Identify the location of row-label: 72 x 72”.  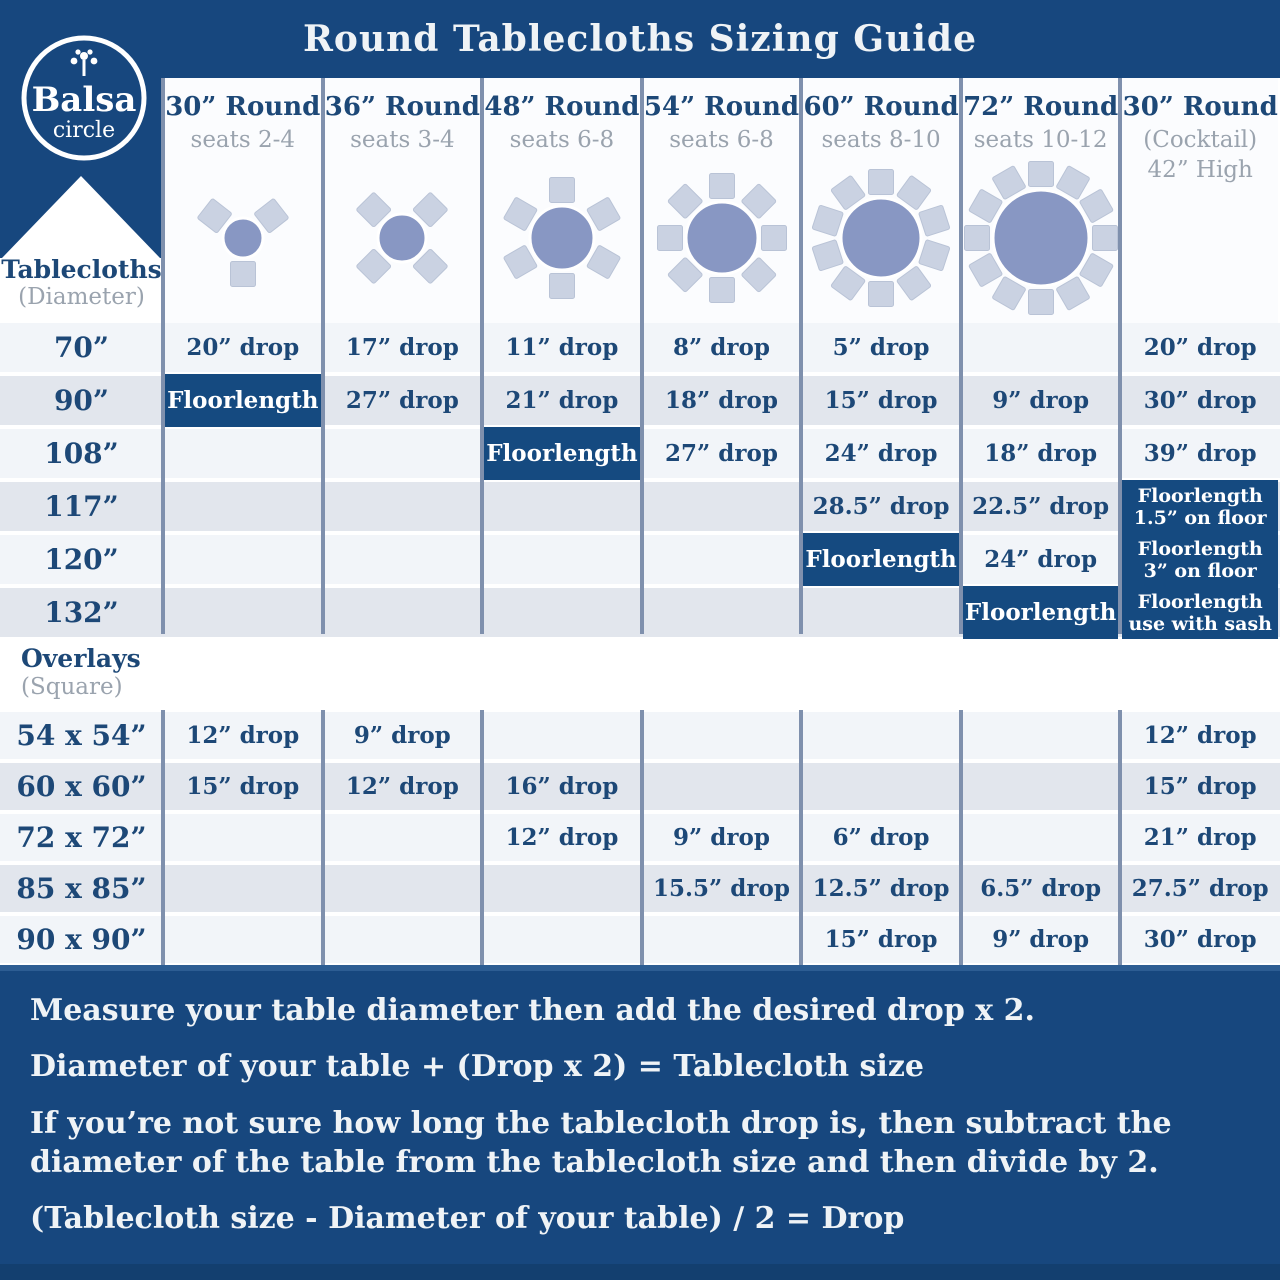
(81, 837).